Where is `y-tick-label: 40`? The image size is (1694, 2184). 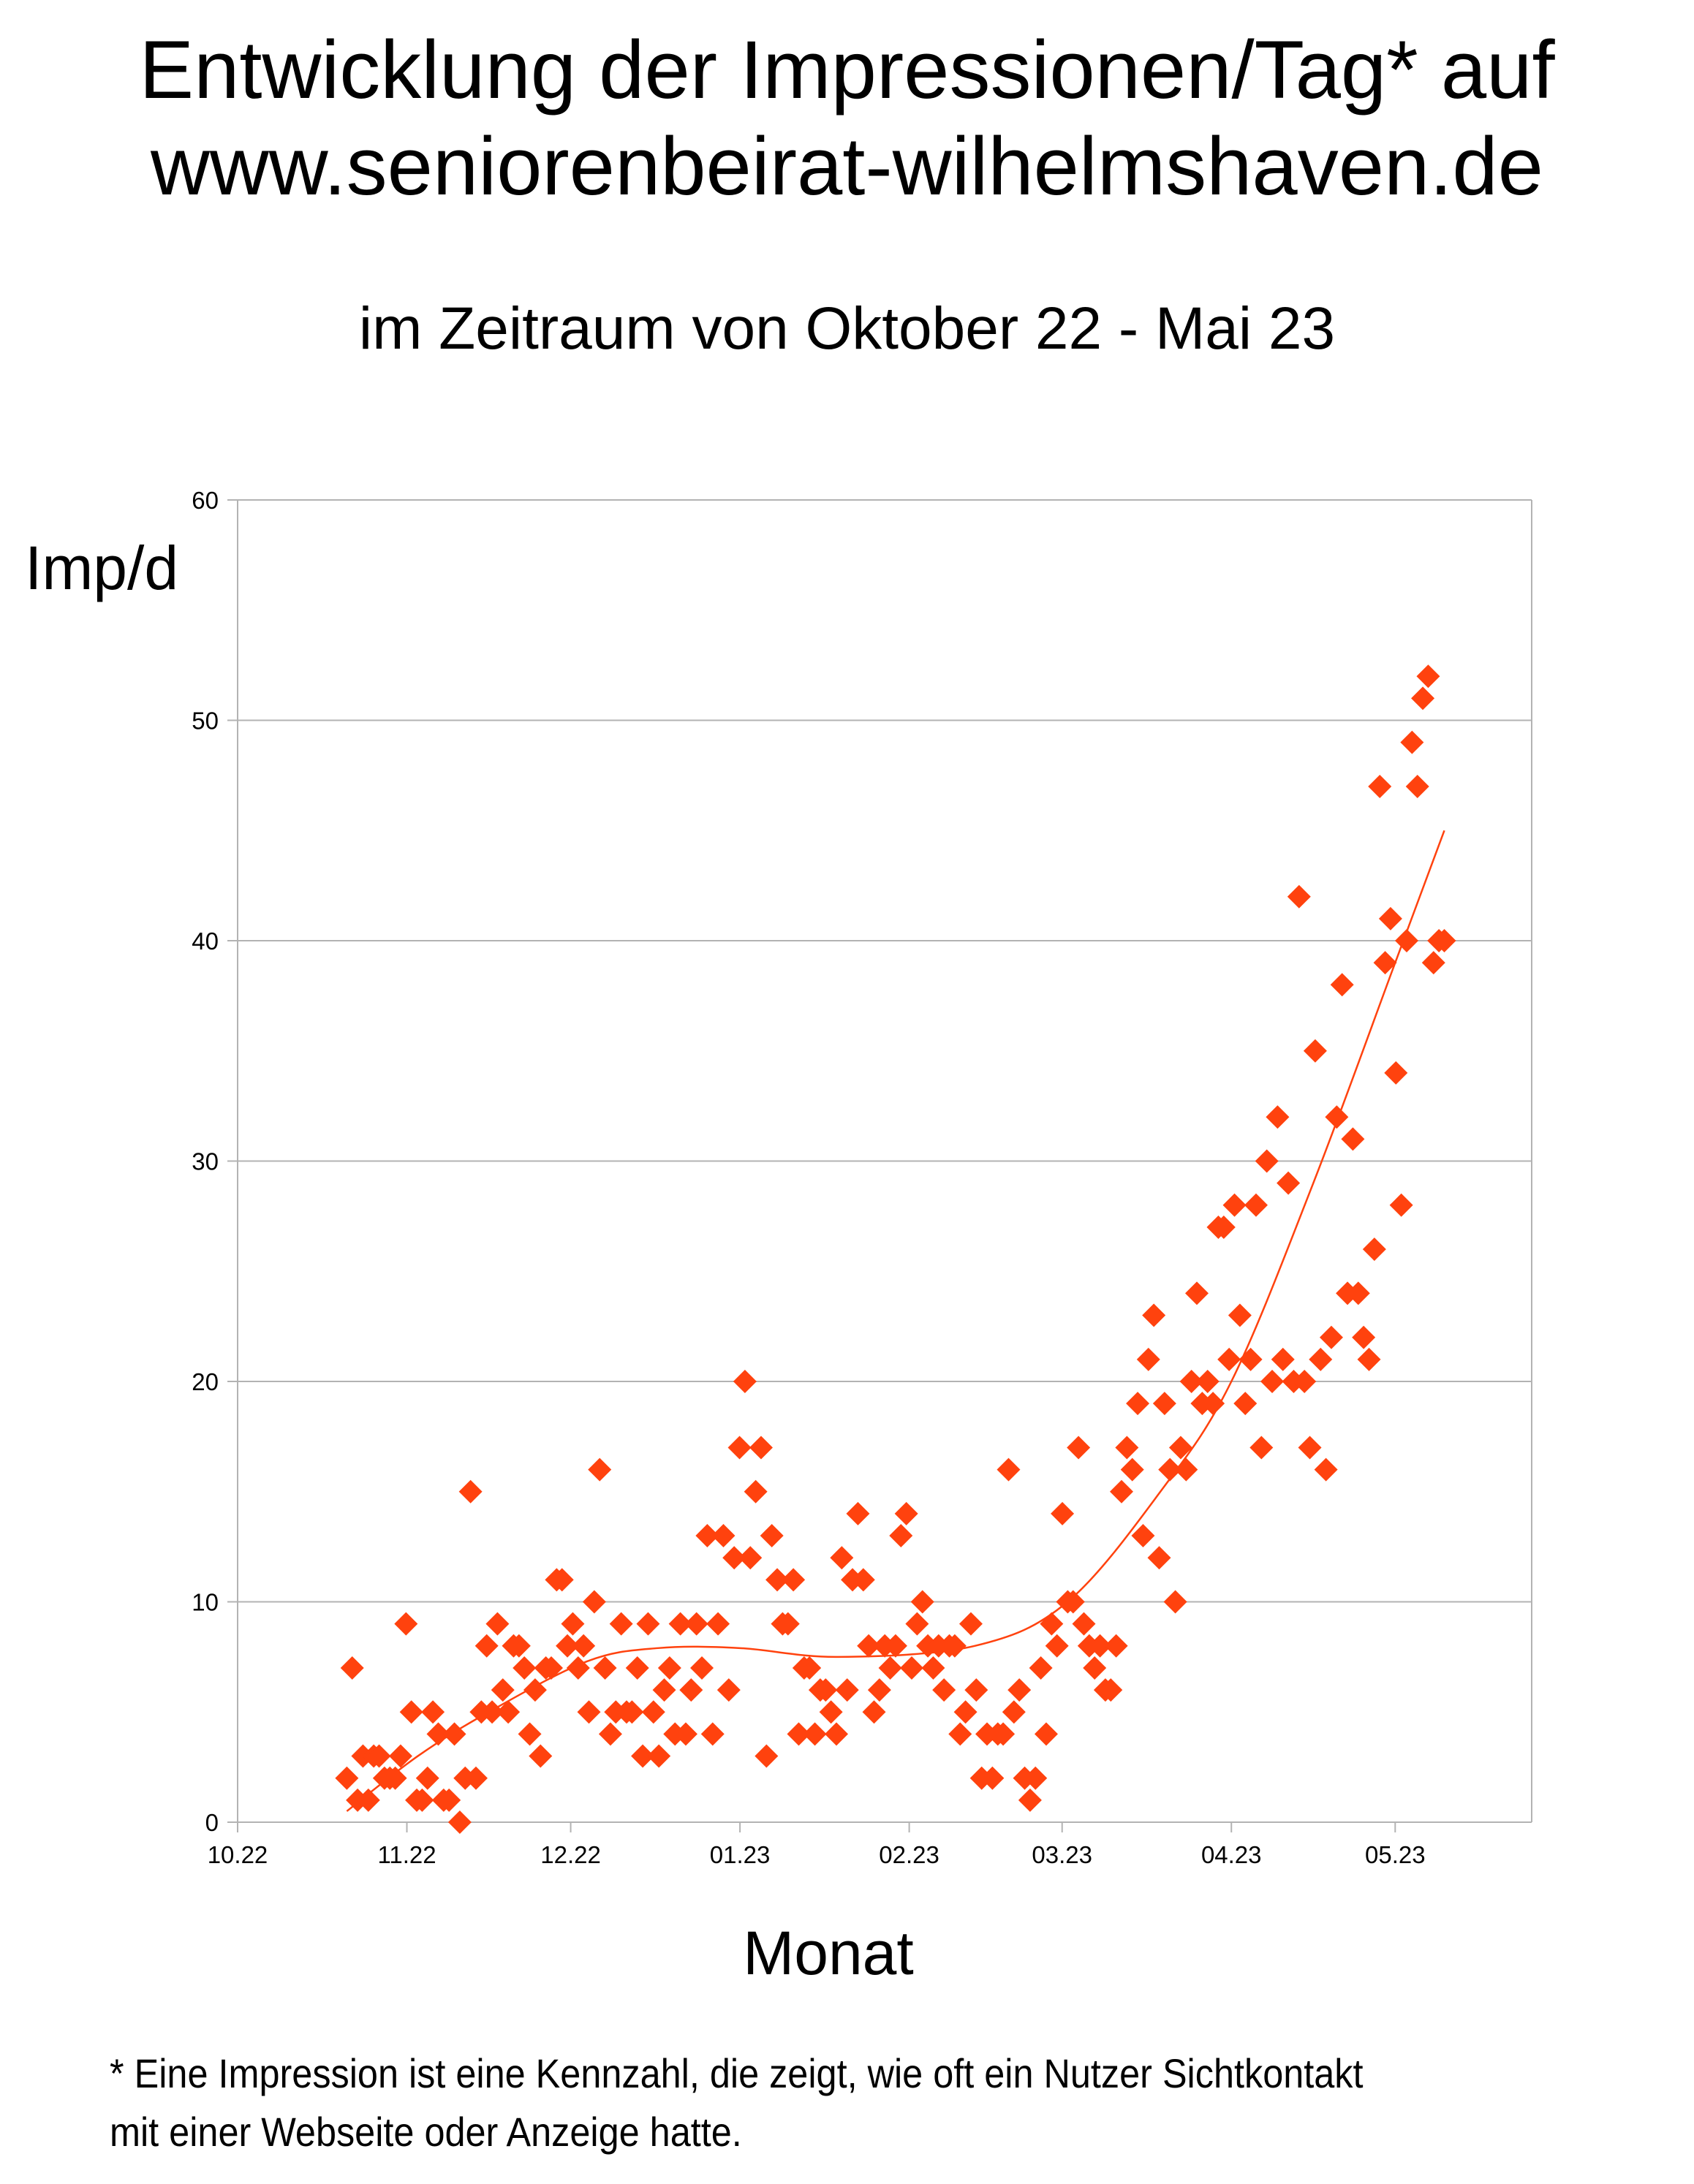 y-tick-label: 40 is located at coordinates (205, 941).